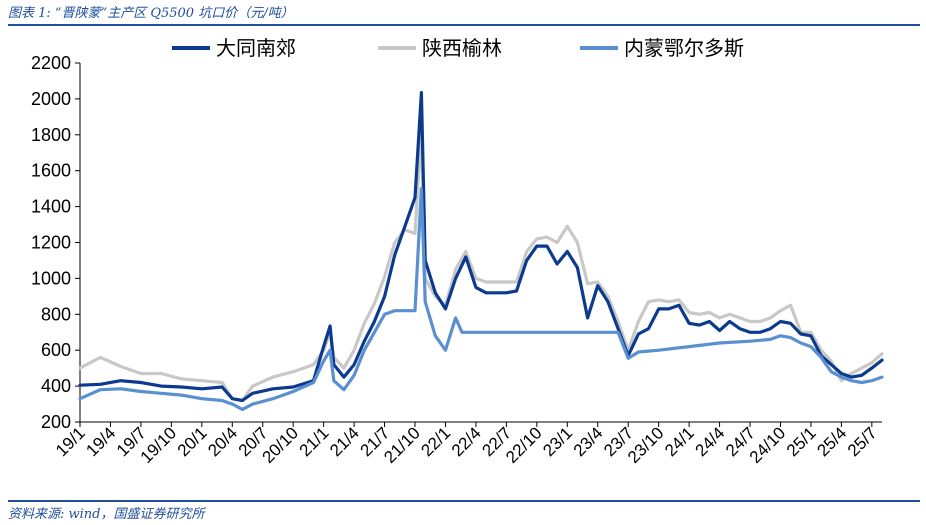  I want to click on y-tick-label: 200, so click(56, 422).